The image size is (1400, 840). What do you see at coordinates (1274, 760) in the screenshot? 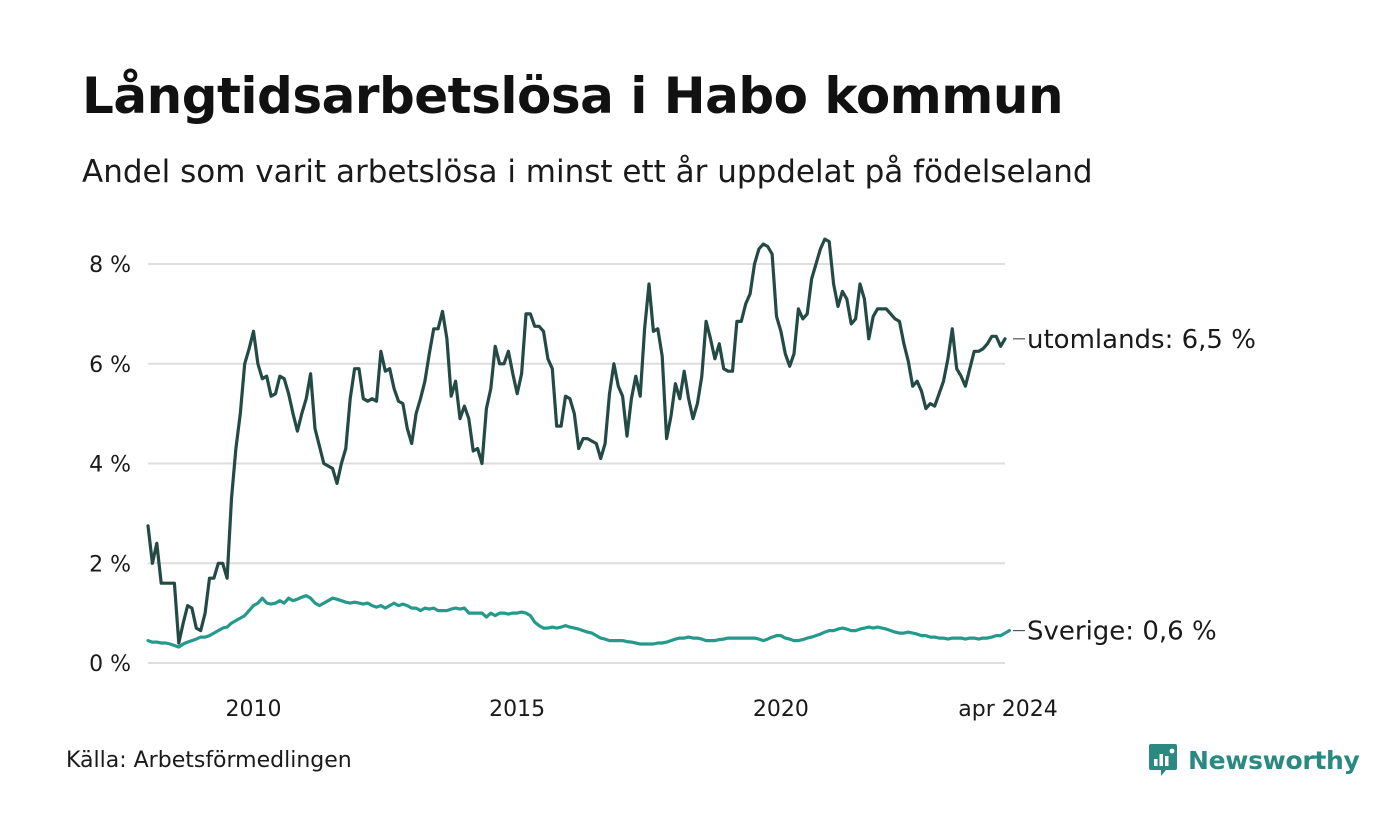
I see `brand-name: Newsworthy` at bounding box center [1274, 760].